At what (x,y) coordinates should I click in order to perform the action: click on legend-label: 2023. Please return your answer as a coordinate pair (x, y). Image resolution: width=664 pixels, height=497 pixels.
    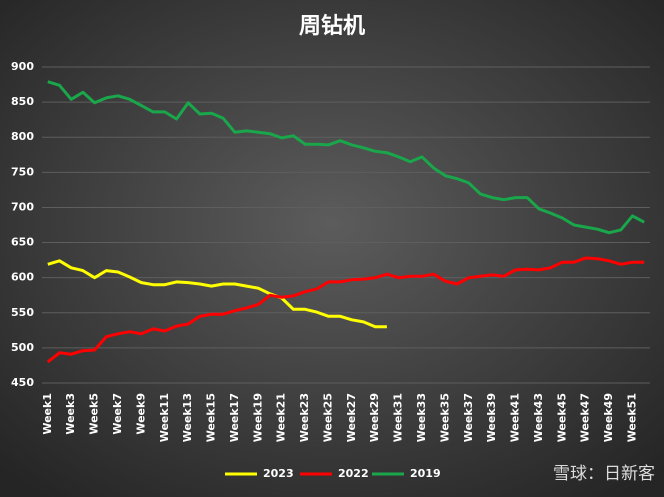
    Looking at the image, I should click on (278, 473).